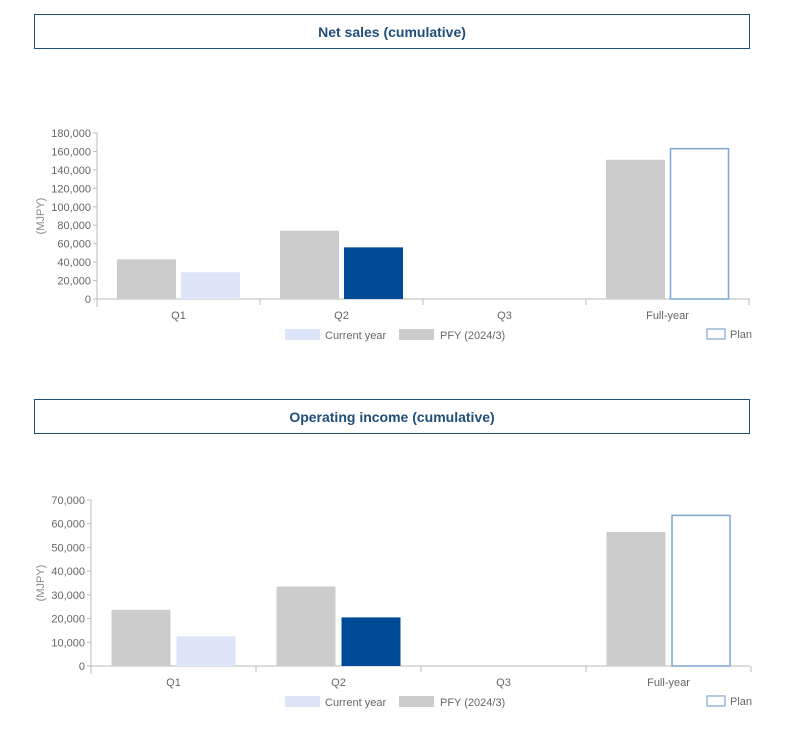  I want to click on y-tick-label: 160,000, so click(71, 152).